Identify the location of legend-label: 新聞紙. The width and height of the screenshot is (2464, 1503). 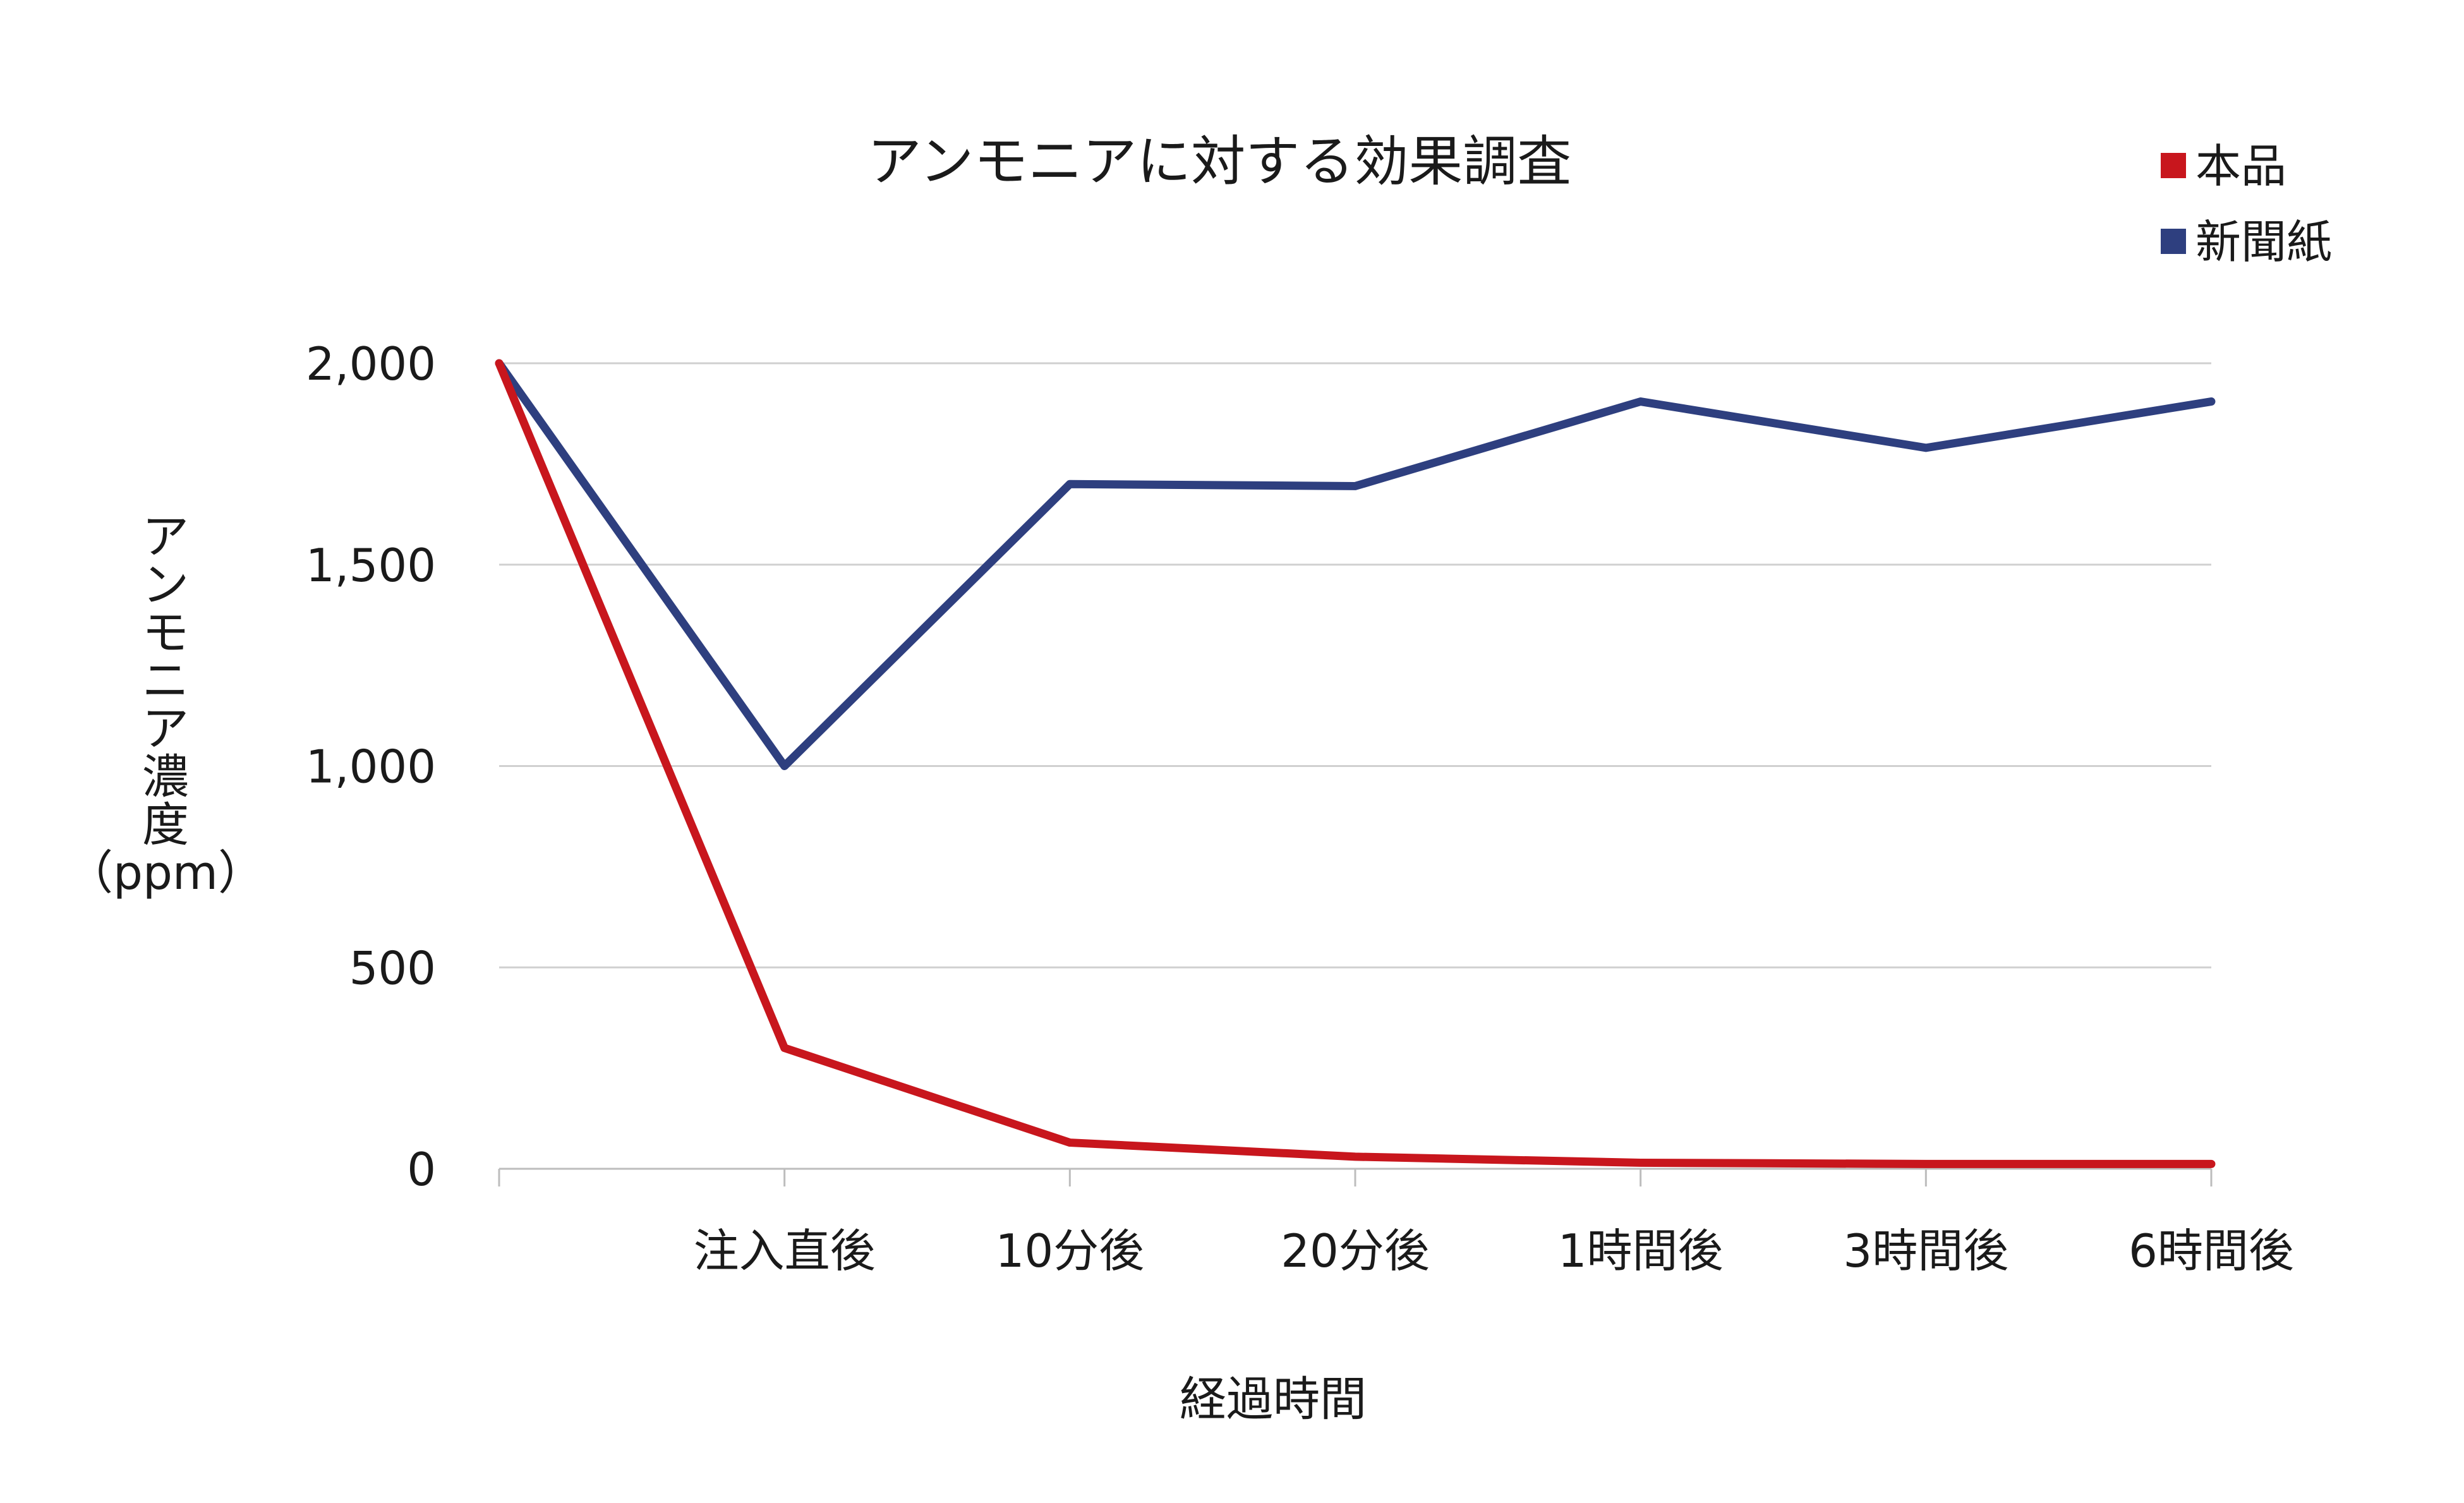
(2263, 242).